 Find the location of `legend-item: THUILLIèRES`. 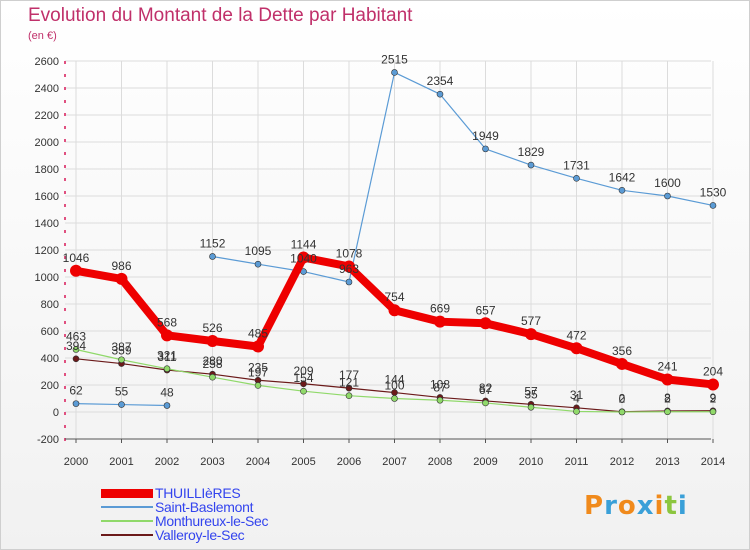

legend-item: THUILLIèRES is located at coordinates (184, 493).